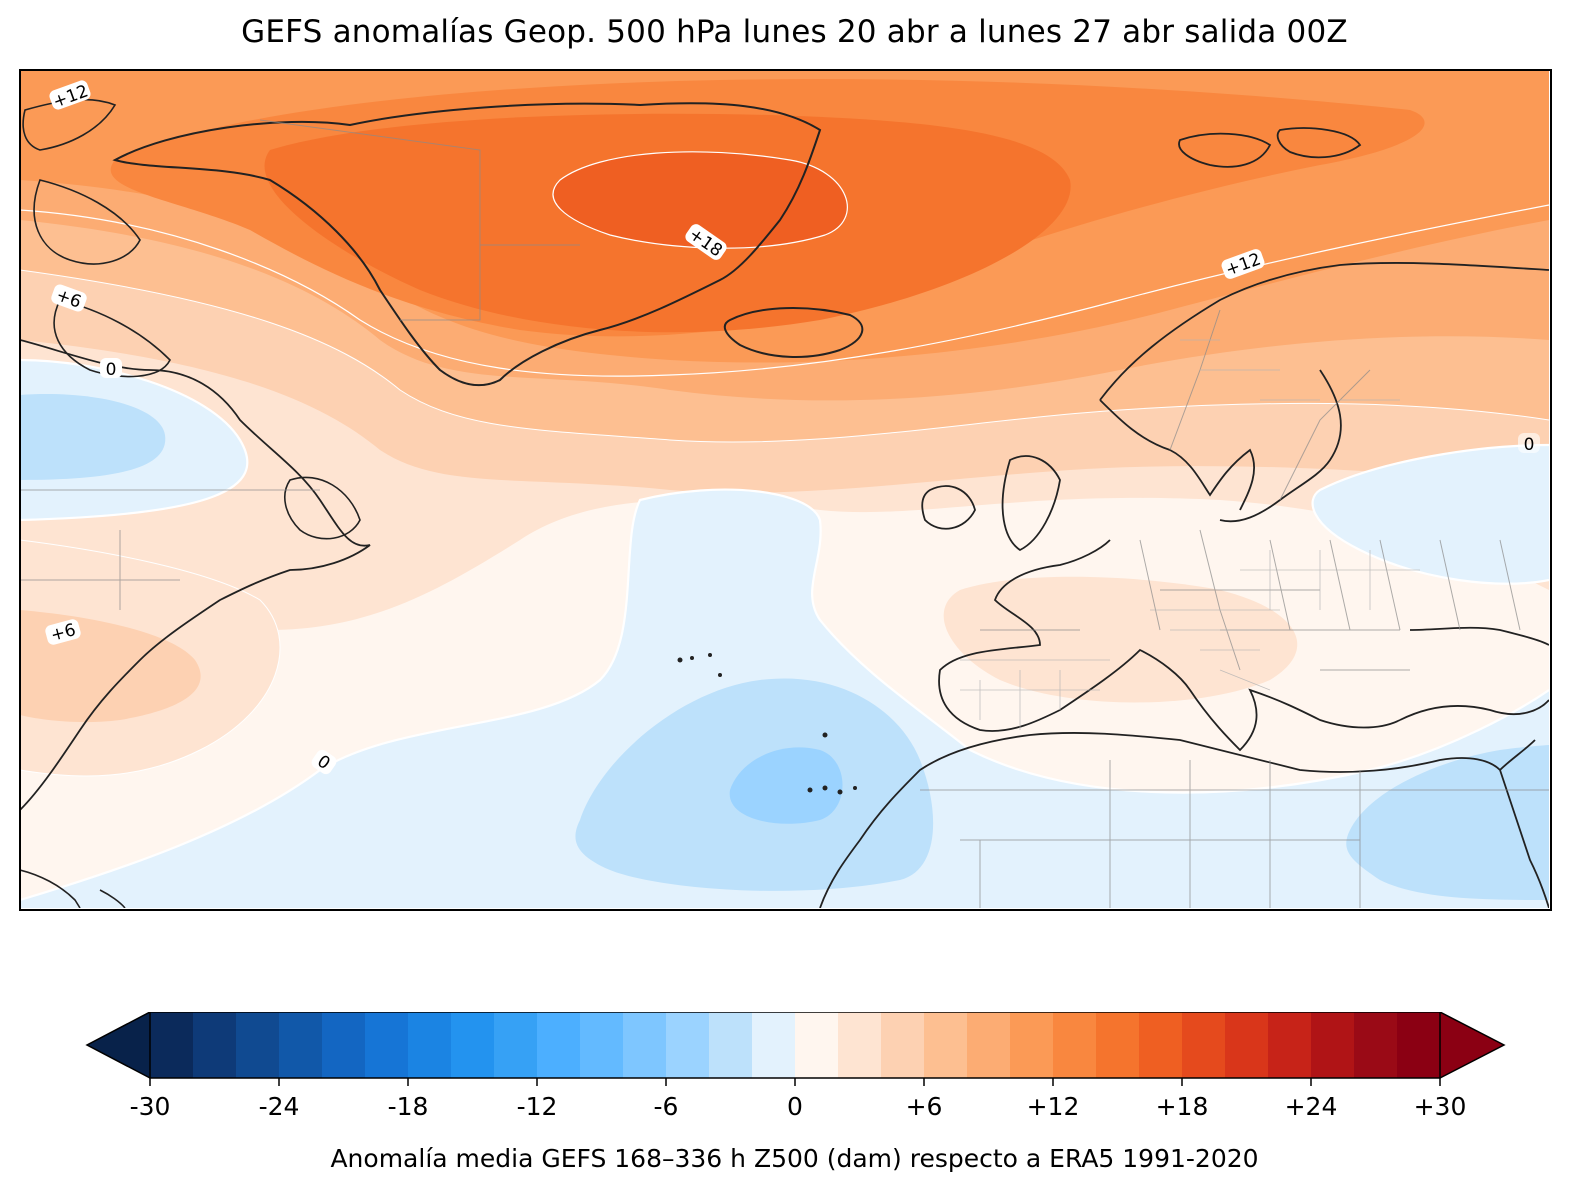  I want to click on colorbar-tick-label: +12, so click(1053, 1106).